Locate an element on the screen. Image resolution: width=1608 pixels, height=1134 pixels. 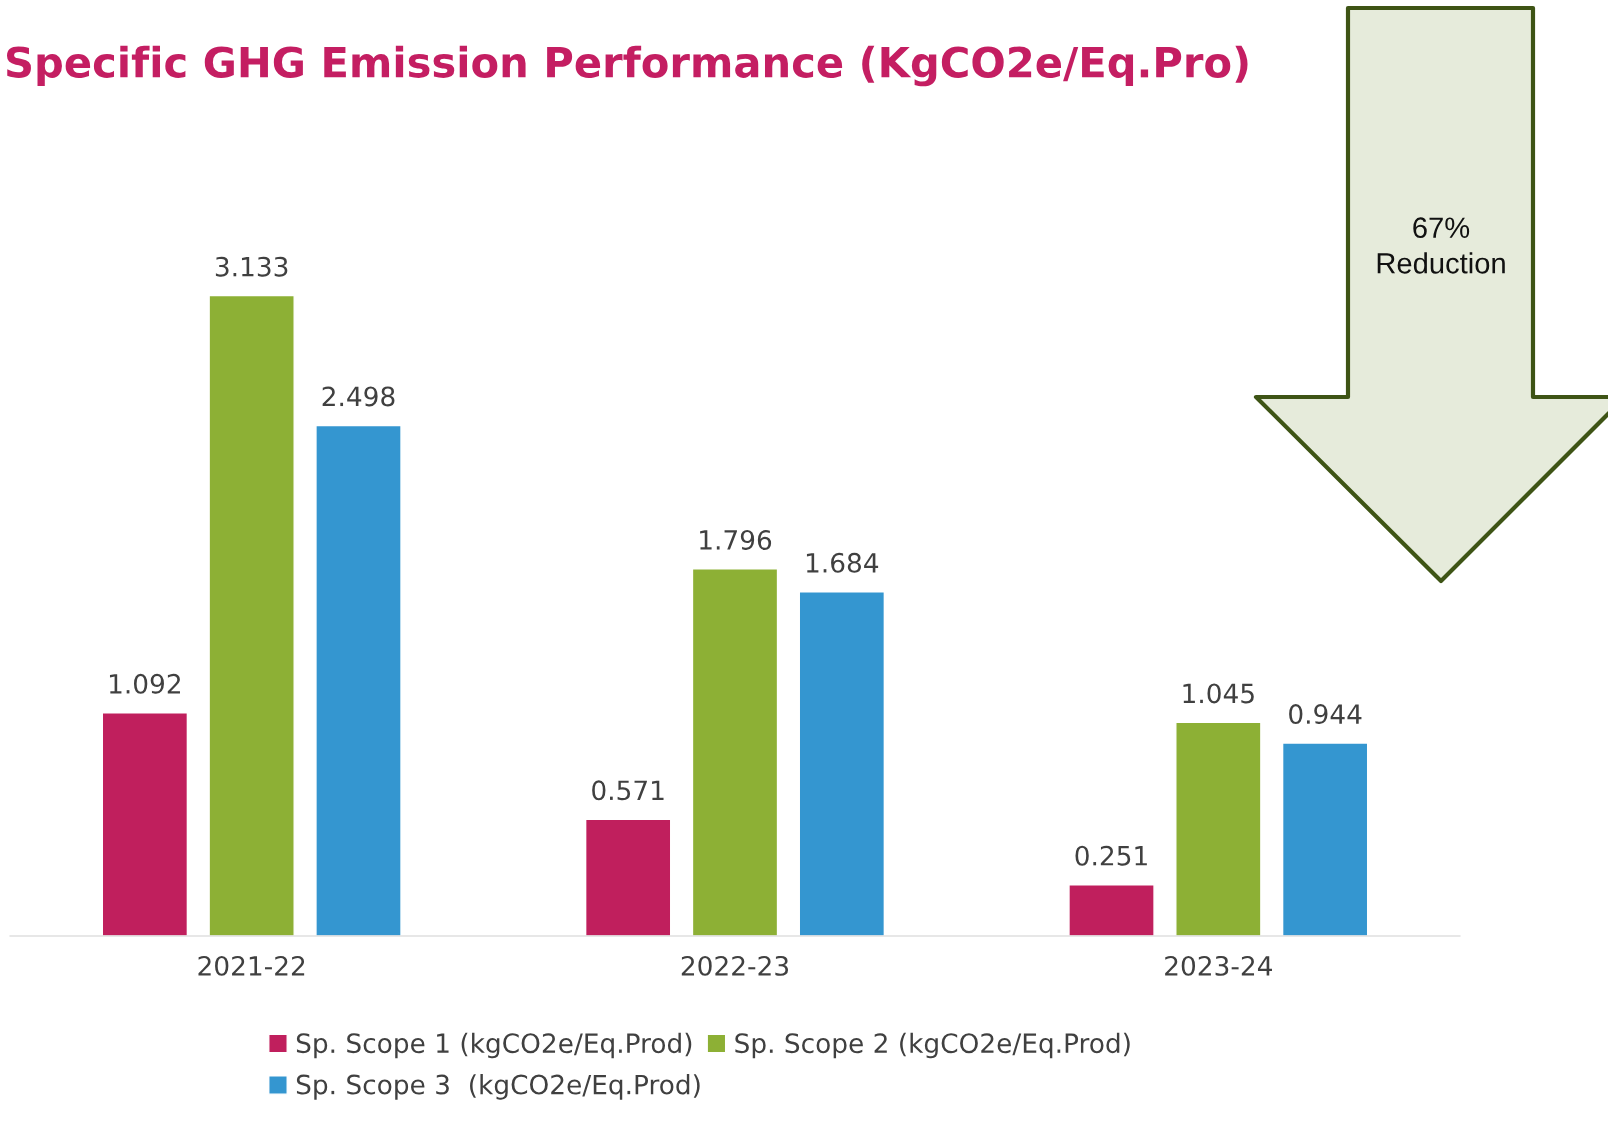
chart-title: Specific GHG Emission Performance (KgCO2e/Eq.Pro) is located at coordinates (627, 66).